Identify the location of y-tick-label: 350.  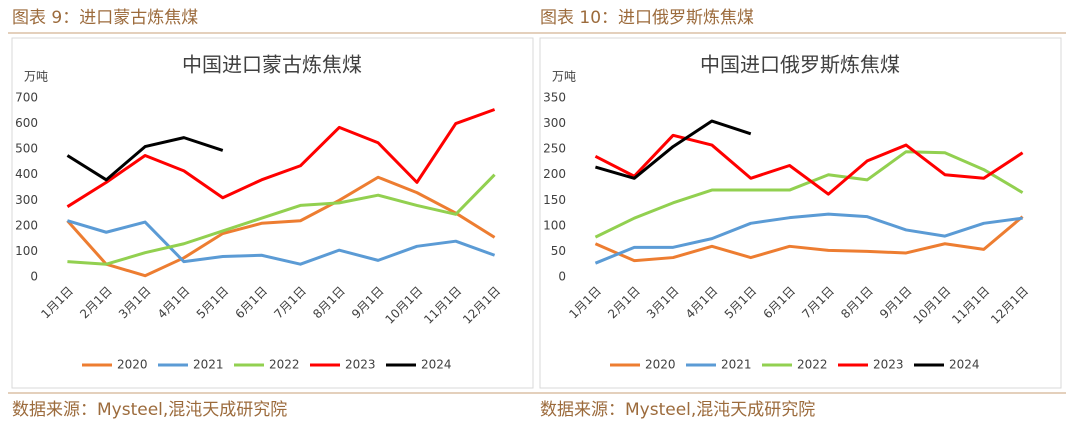
(554, 98).